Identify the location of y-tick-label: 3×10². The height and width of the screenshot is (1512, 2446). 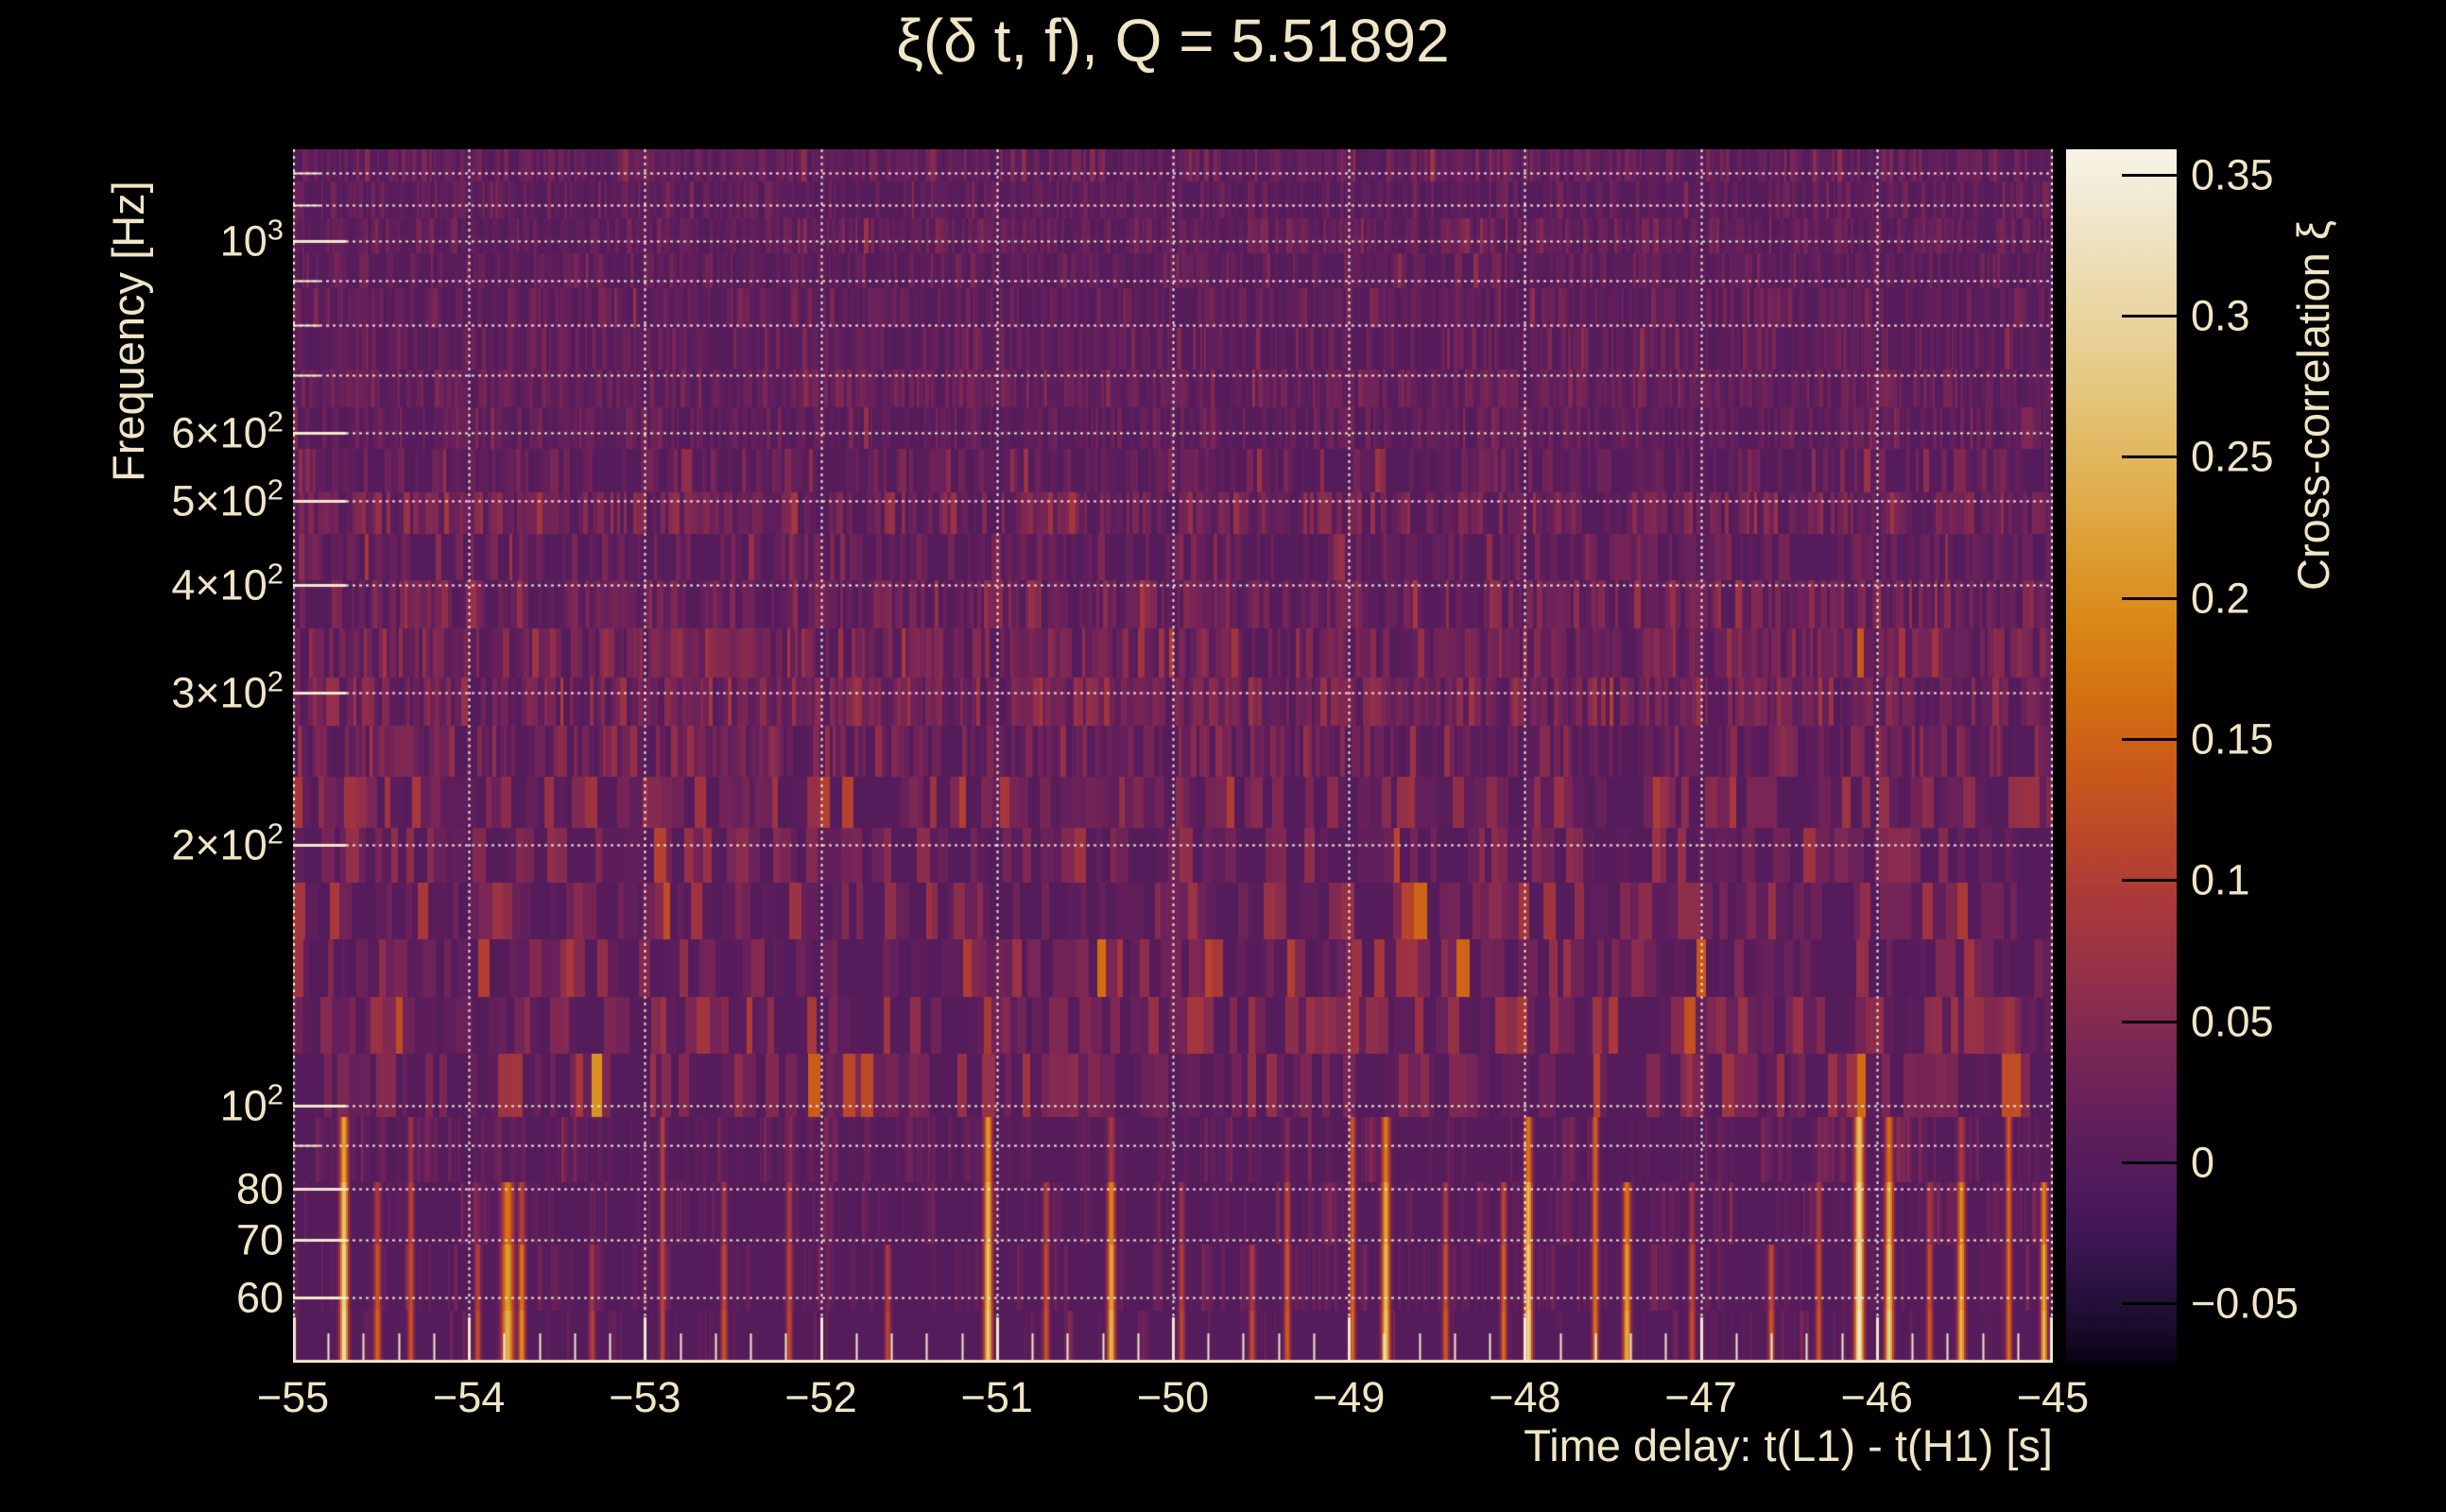
(227, 690).